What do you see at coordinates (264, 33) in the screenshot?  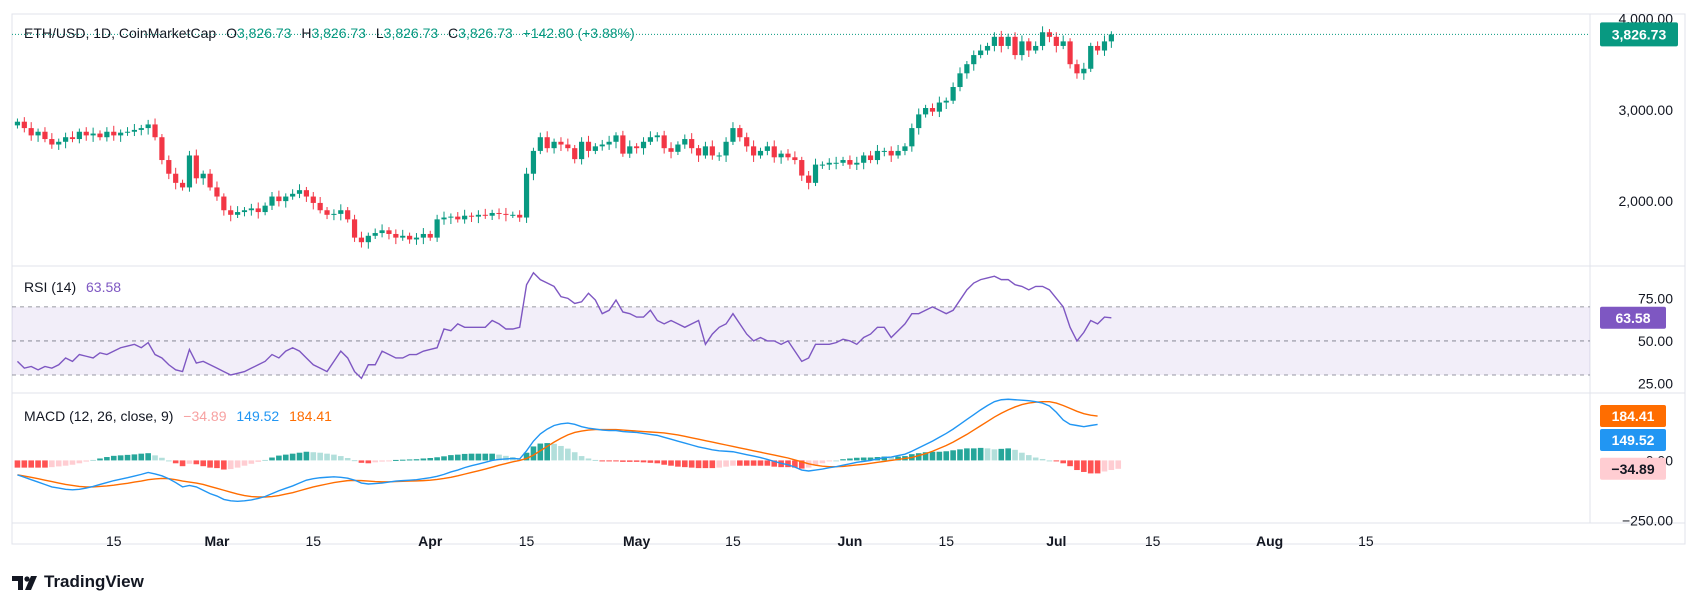 I see `open-value: 3,826.73` at bounding box center [264, 33].